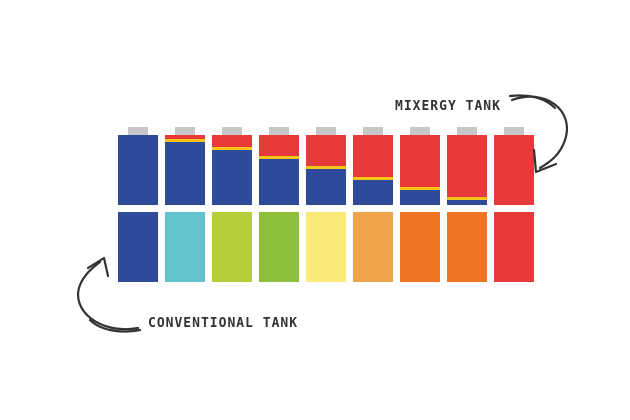  I want to click on mixergy-label: MIXERGY TANK, so click(448, 106).